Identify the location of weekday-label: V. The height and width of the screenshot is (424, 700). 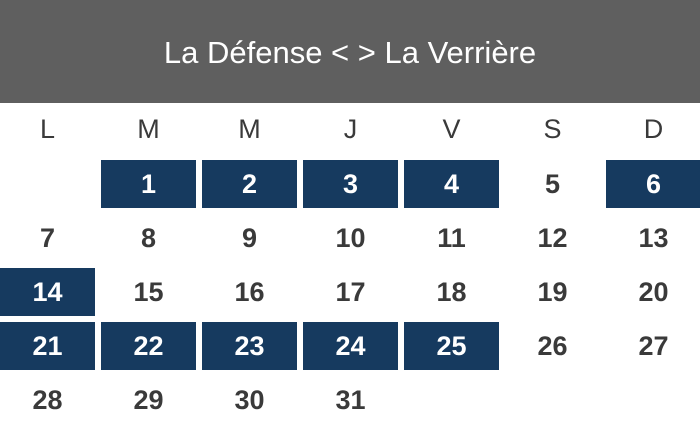
(451, 128).